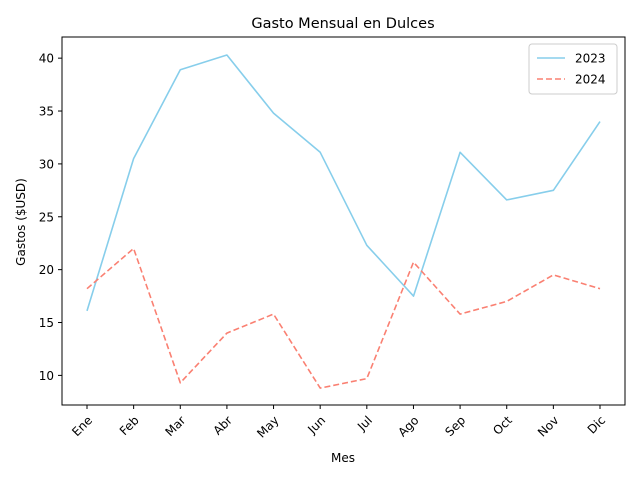  I want to click on y-axis-label: Gastos ($USD), so click(21, 222).